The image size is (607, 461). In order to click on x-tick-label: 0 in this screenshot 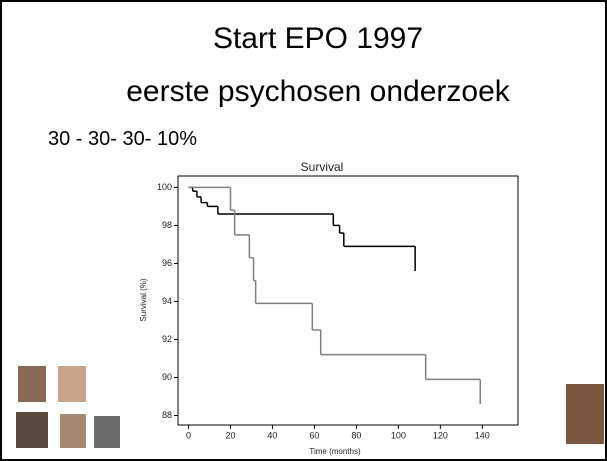, I will do `click(188, 435)`.